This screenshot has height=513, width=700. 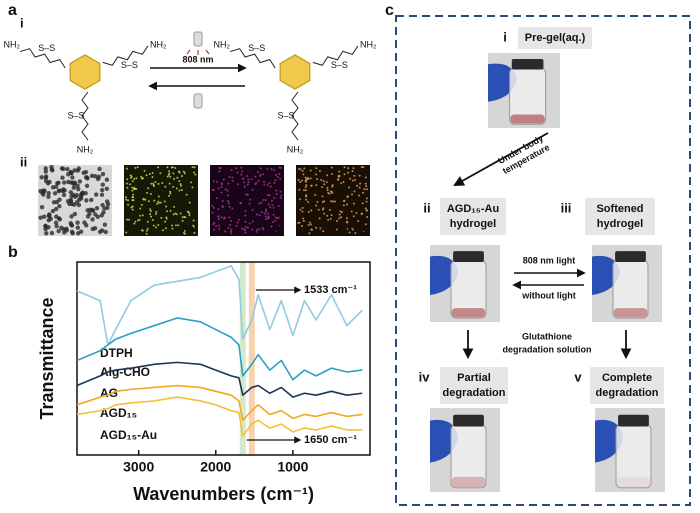 What do you see at coordinates (109, 393) in the screenshot?
I see `series-label: AG` at bounding box center [109, 393].